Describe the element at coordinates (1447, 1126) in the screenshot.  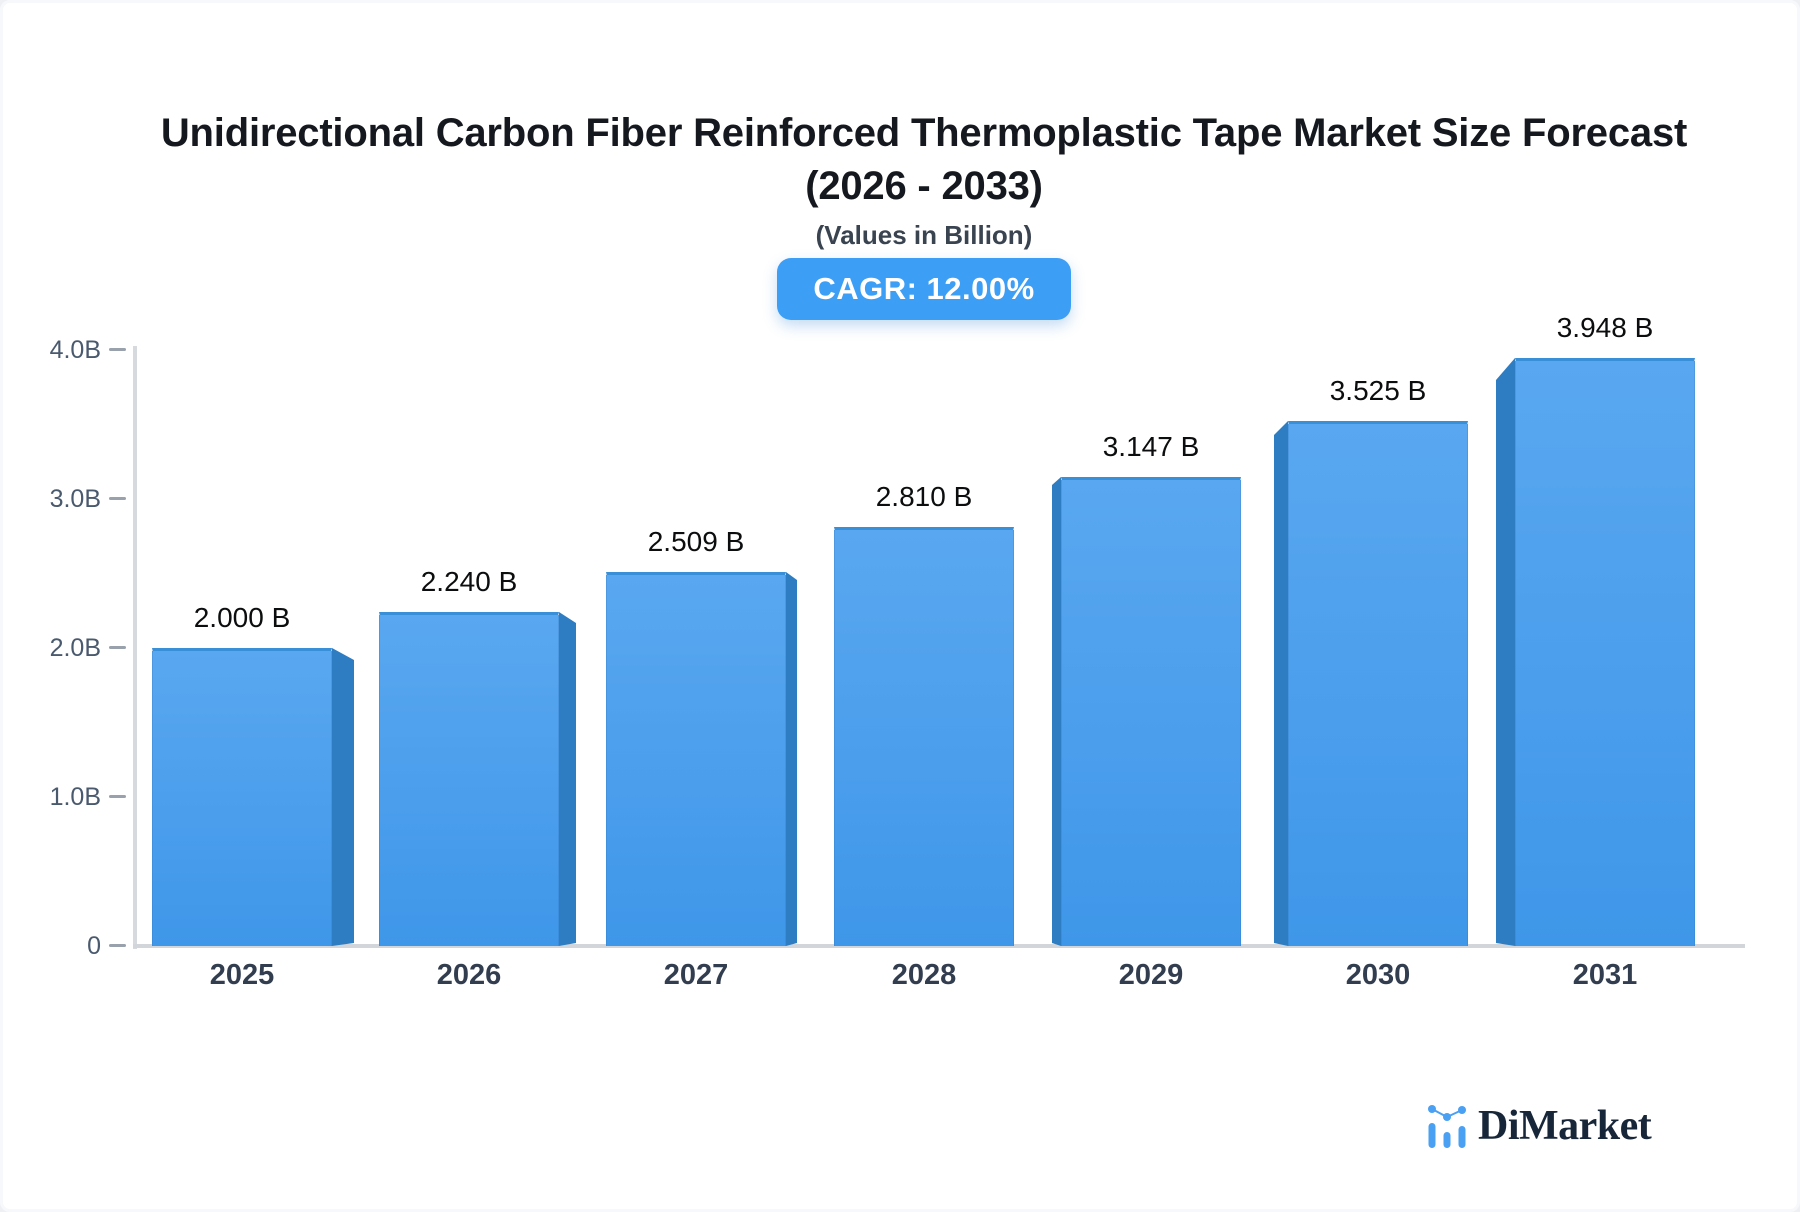
I see `dimarket-logo-icon` at that location.